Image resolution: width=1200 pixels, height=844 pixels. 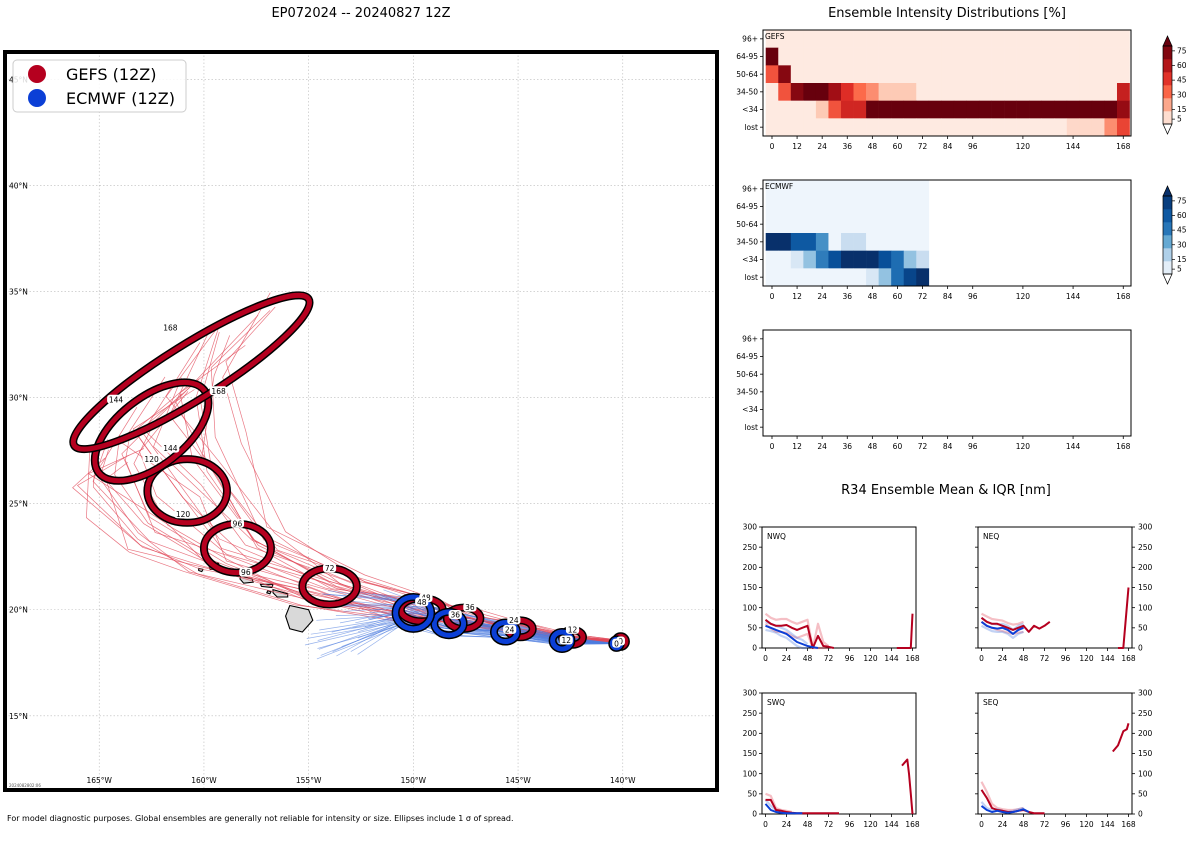 What do you see at coordinates (839, 753) in the screenshot?
I see `r34-frame` at bounding box center [839, 753].